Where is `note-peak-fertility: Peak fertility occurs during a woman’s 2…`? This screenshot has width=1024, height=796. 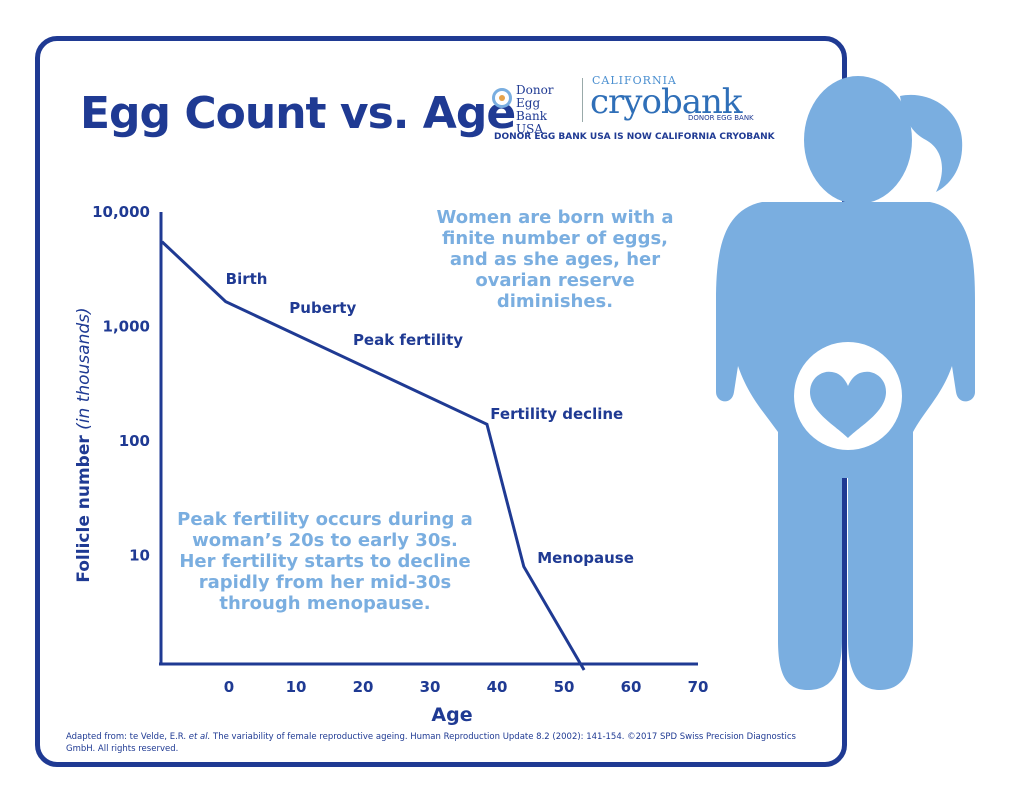
note-peak-fertility: Peak fertility occurs during a woman’s 2… is located at coordinates (325, 561).